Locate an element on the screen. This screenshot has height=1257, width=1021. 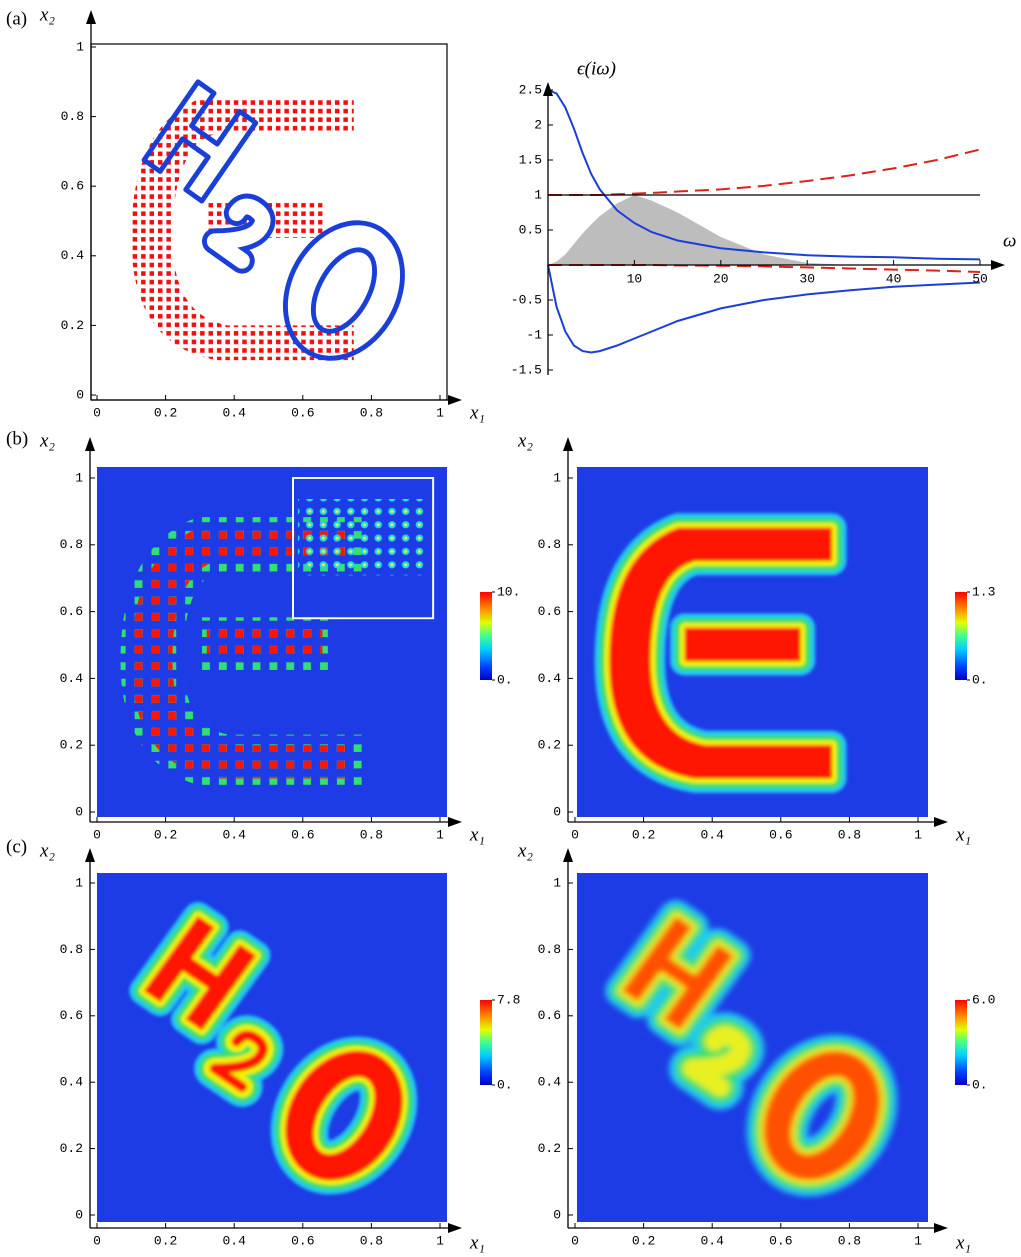
inset-frame is located at coordinates (363, 548).